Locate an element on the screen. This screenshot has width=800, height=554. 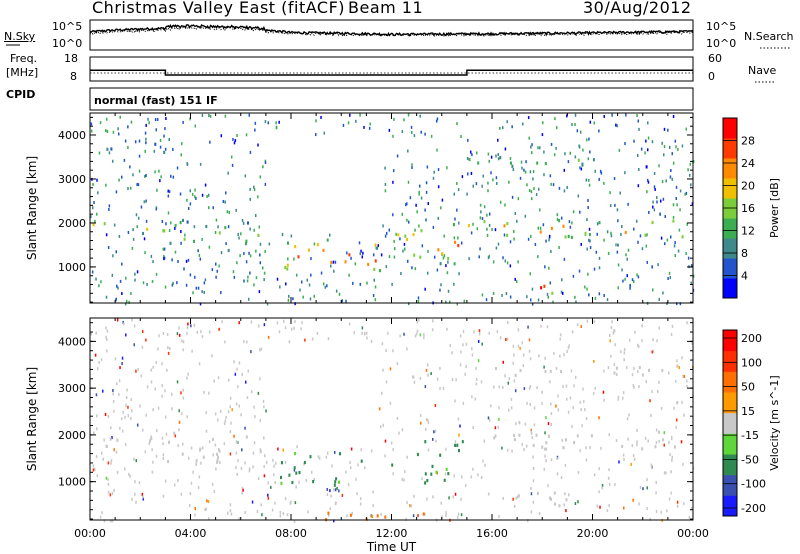
velocity-colorbar-segment is located at coordinates (730, 444).